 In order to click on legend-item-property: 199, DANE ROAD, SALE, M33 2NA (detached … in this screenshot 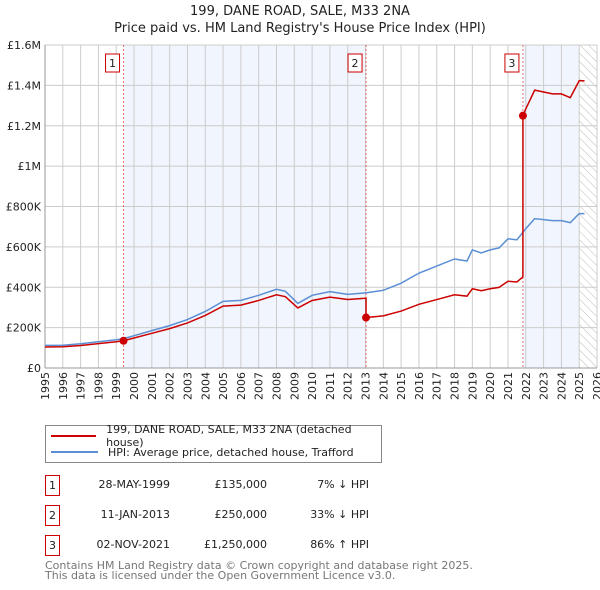, I will do `click(216, 436)`.